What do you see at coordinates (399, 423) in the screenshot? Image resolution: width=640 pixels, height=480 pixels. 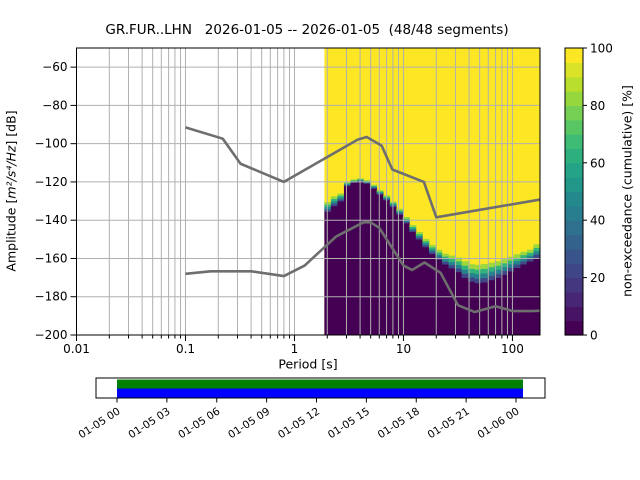 I see `timeline-tick-label: 01-05 18` at bounding box center [399, 423].